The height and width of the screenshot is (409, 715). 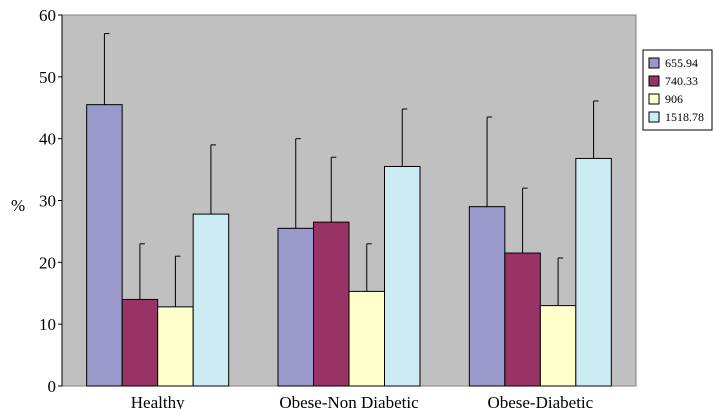 What do you see at coordinates (47, 201) in the screenshot?
I see `y-tick-label: 30` at bounding box center [47, 201].